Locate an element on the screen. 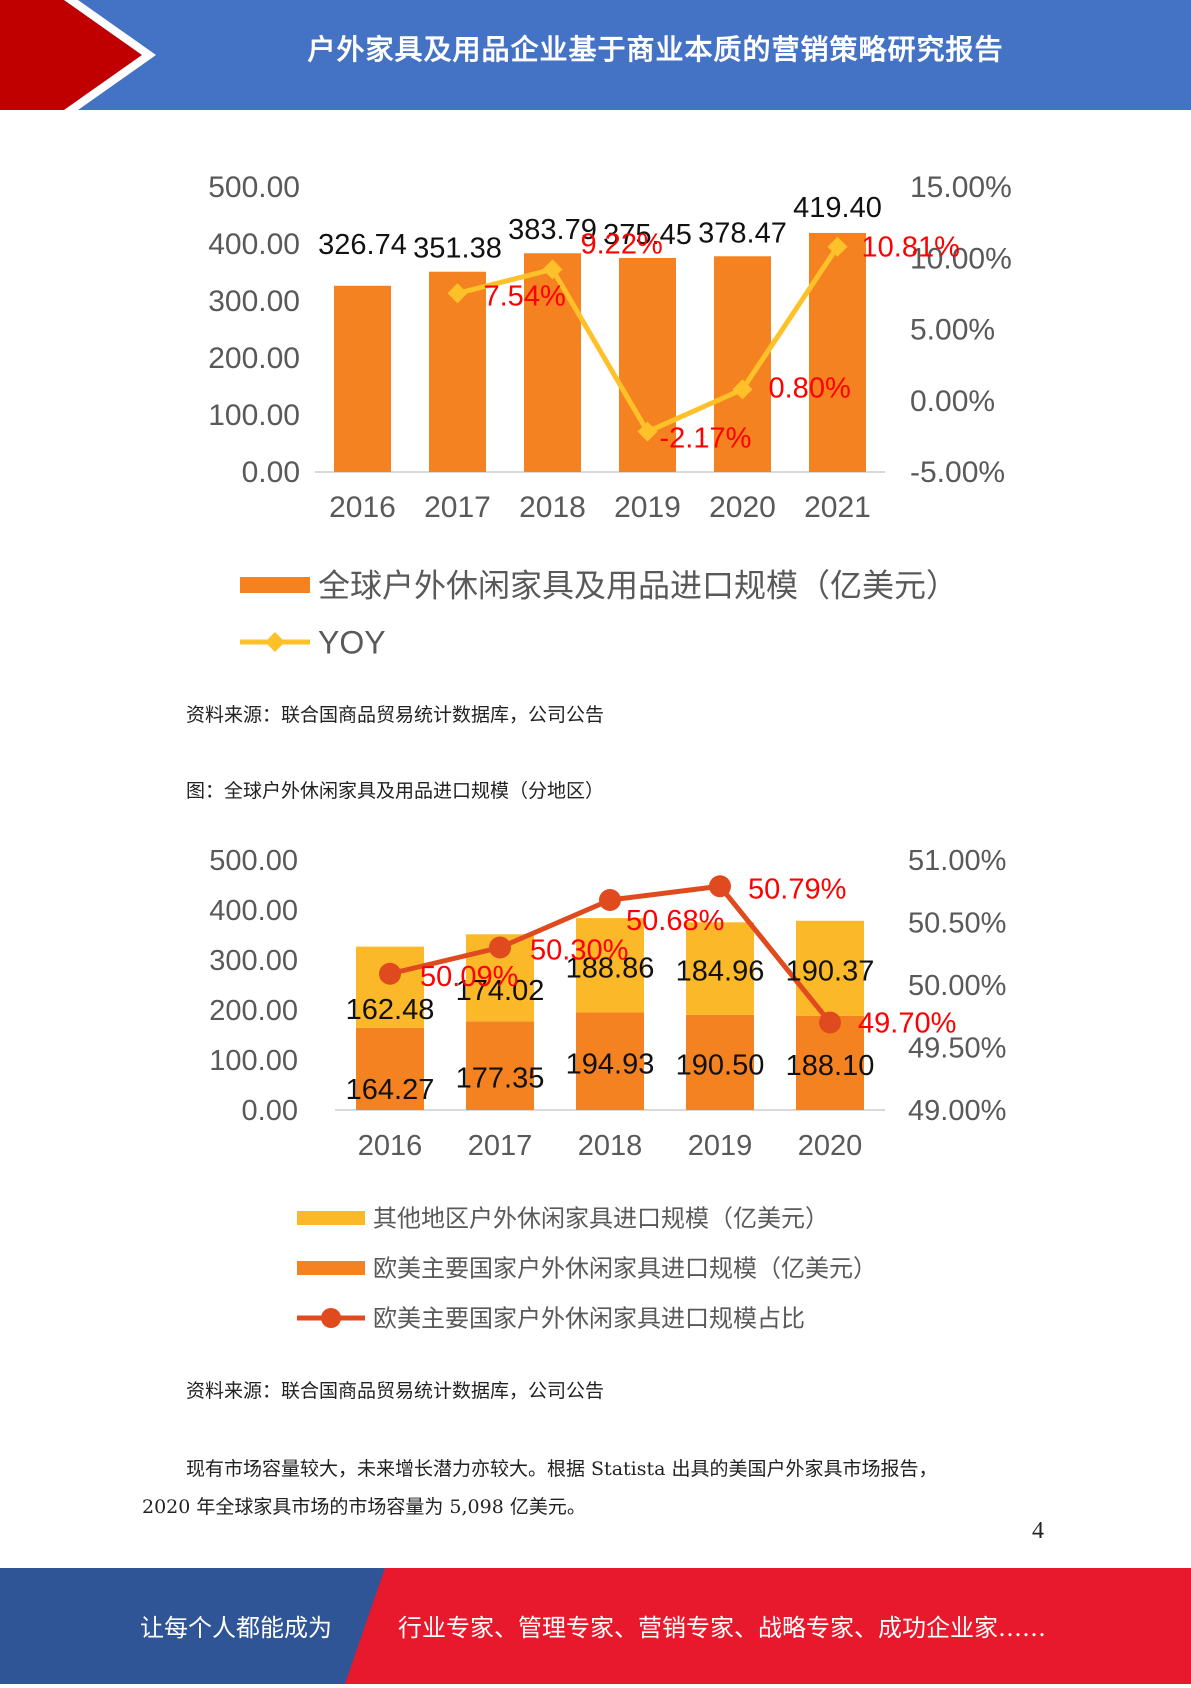 Image resolution: width=1191 pixels, height=1688 pixels. page-header: 户外家具及用品企业基于商业本质的营销策略研究报告 is located at coordinates (595, 55).